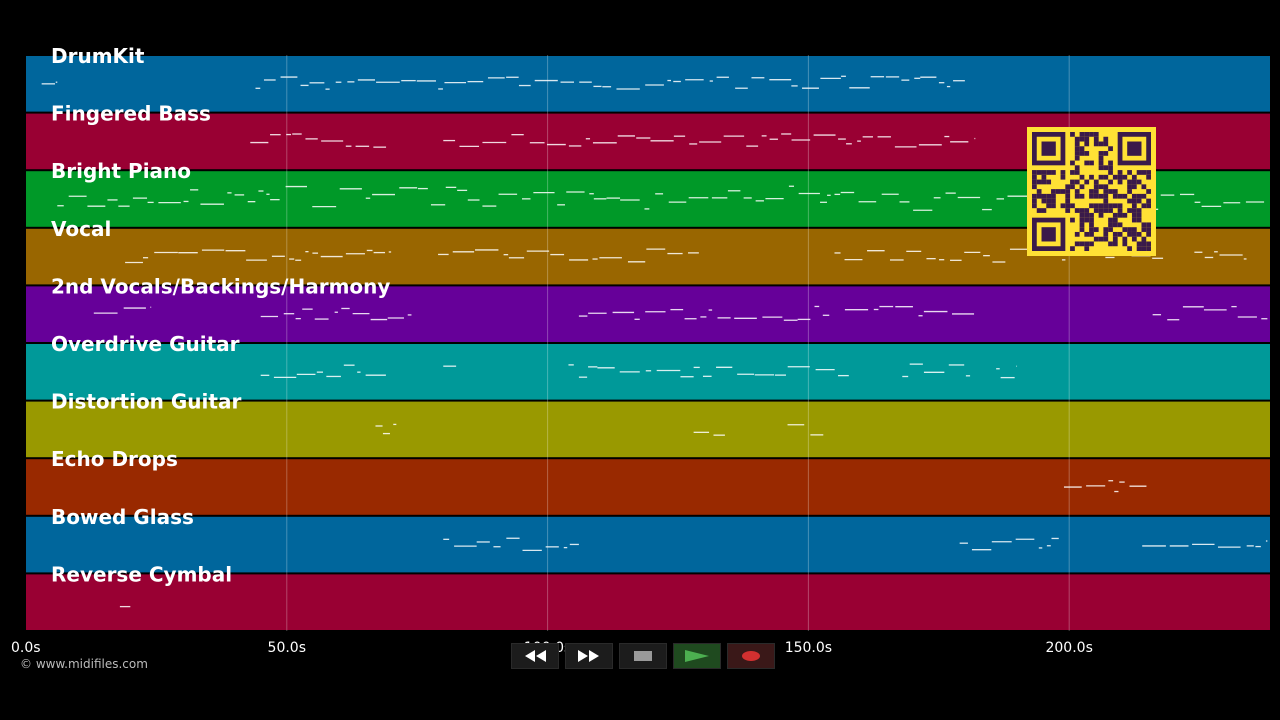 The height and width of the screenshot is (720, 1280). I want to click on lane-label: Overdrive Guitar, so click(145, 344).